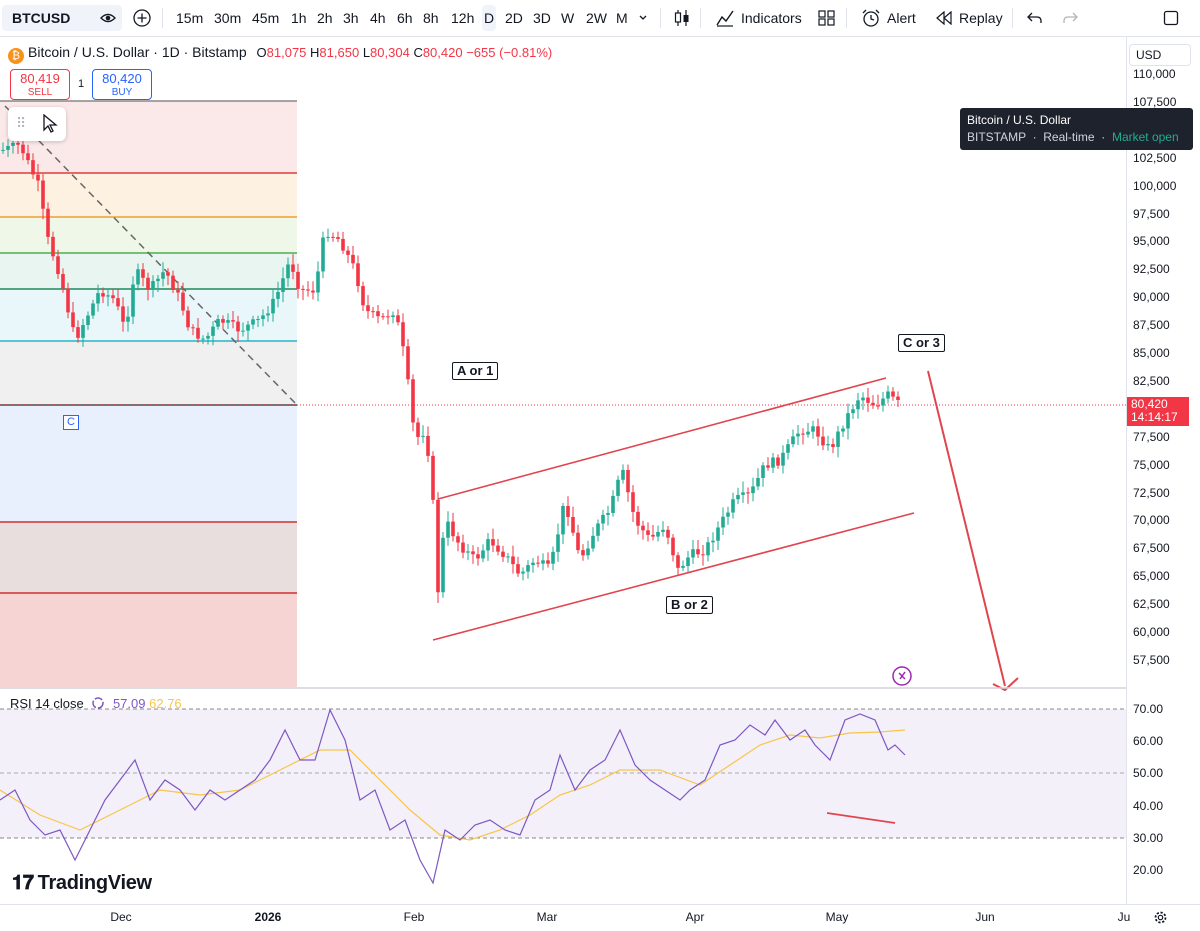 Image resolution: width=1200 pixels, height=931 pixels. Describe the element at coordinates (596, 18) in the screenshot. I see `interval-2w: 2W` at that location.